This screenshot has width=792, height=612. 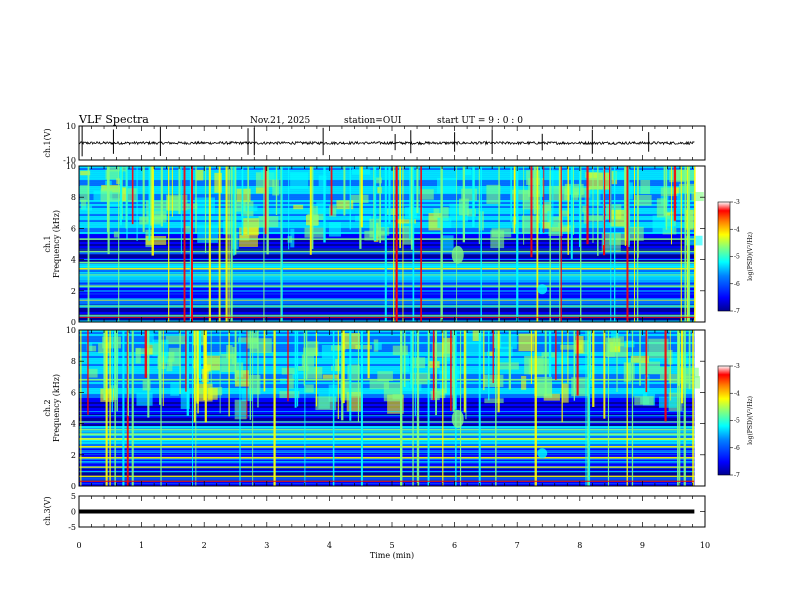 What do you see at coordinates (480, 121) in the screenshot?
I see `start-time-label: start UT = 9 : 0 : 0` at bounding box center [480, 121].